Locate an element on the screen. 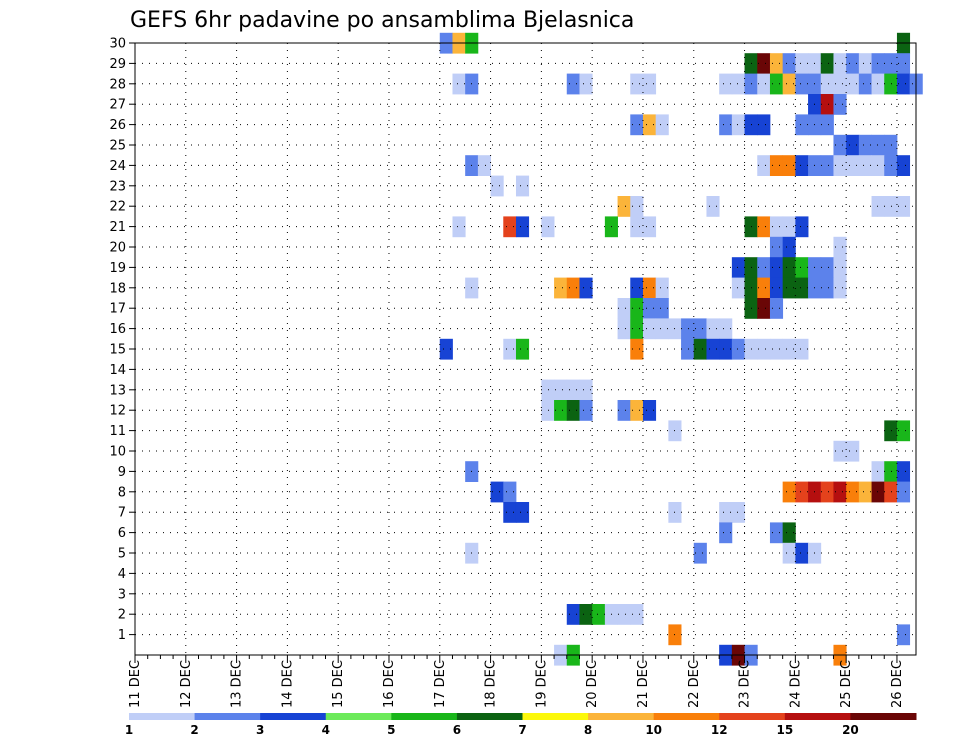 The image size is (960, 742). y-tick-label: 24 is located at coordinates (117, 166).